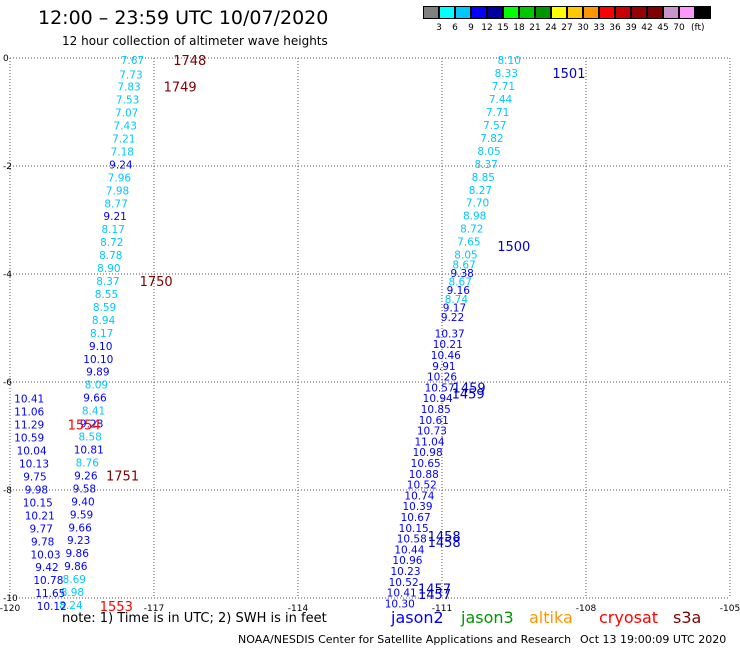 This screenshot has height=650, width=740. I want to click on swh-value-label: 7.43, so click(125, 127).